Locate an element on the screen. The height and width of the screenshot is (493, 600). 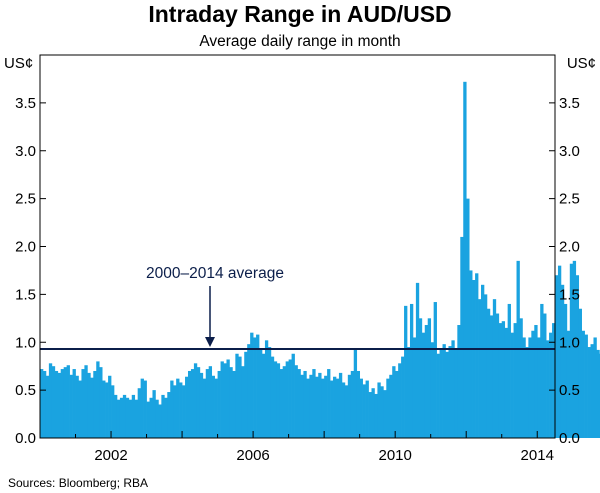
x-tick-label: 2002 is located at coordinates (110, 455).